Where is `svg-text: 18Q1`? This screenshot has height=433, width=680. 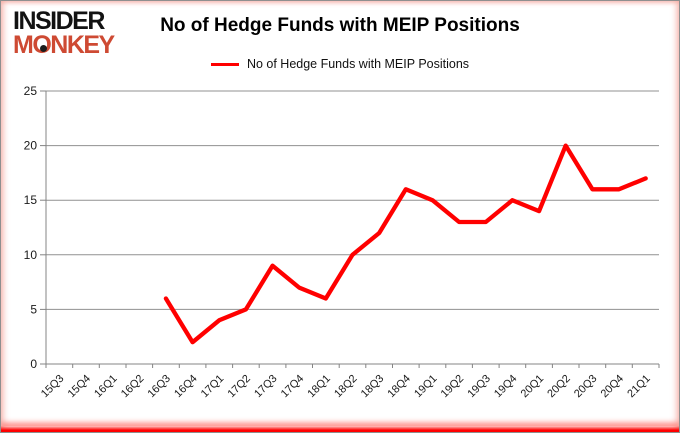 svg-text: 18Q1 is located at coordinates (319, 387).